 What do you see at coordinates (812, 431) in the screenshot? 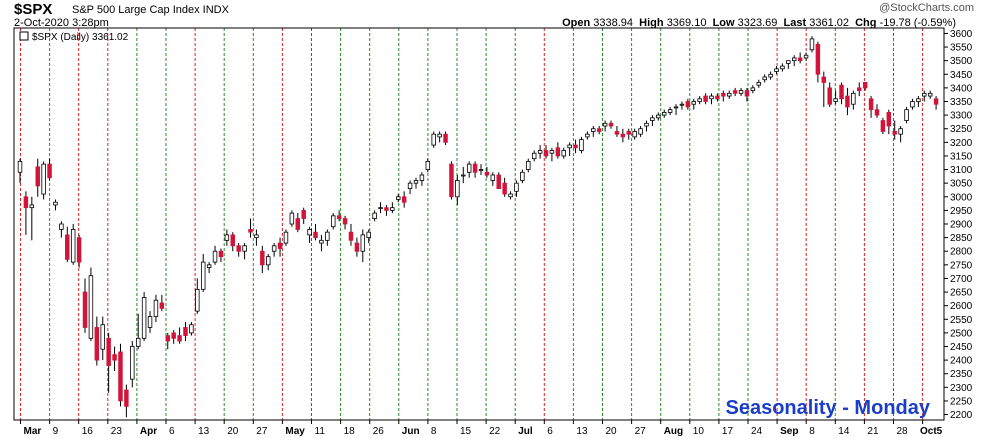
I see `x-tick-label: 8` at bounding box center [812, 431].